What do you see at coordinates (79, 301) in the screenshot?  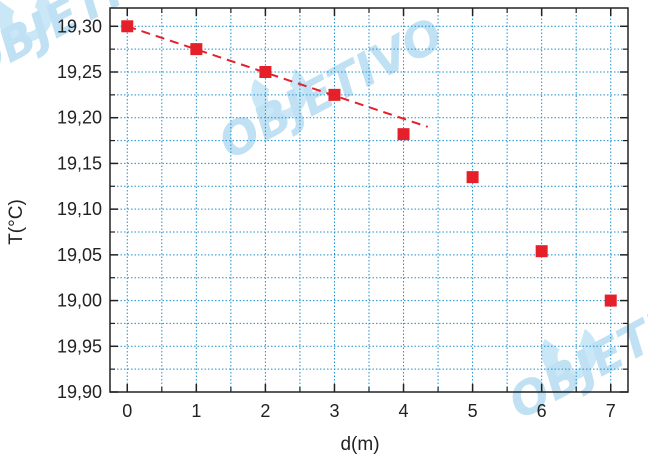 I see `y-tick-label: 19,00` at bounding box center [79, 301].